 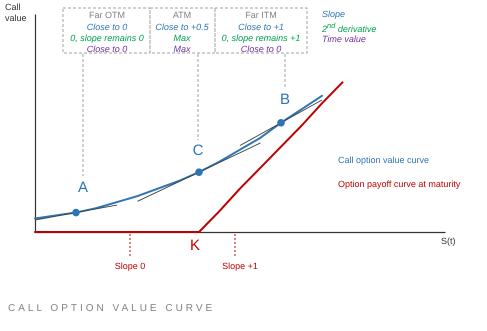 I want to click on text: 0, slope remains 0, so click(x=107, y=38).